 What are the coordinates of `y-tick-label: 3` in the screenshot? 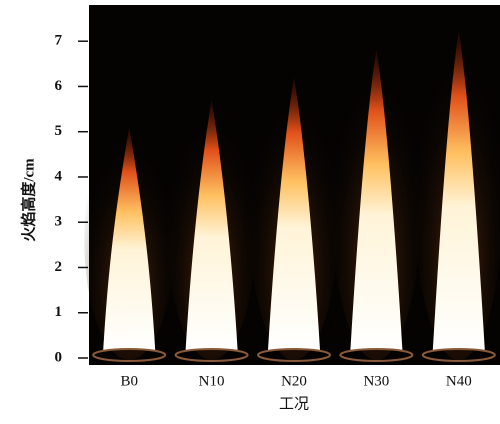 It's located at (59, 222).